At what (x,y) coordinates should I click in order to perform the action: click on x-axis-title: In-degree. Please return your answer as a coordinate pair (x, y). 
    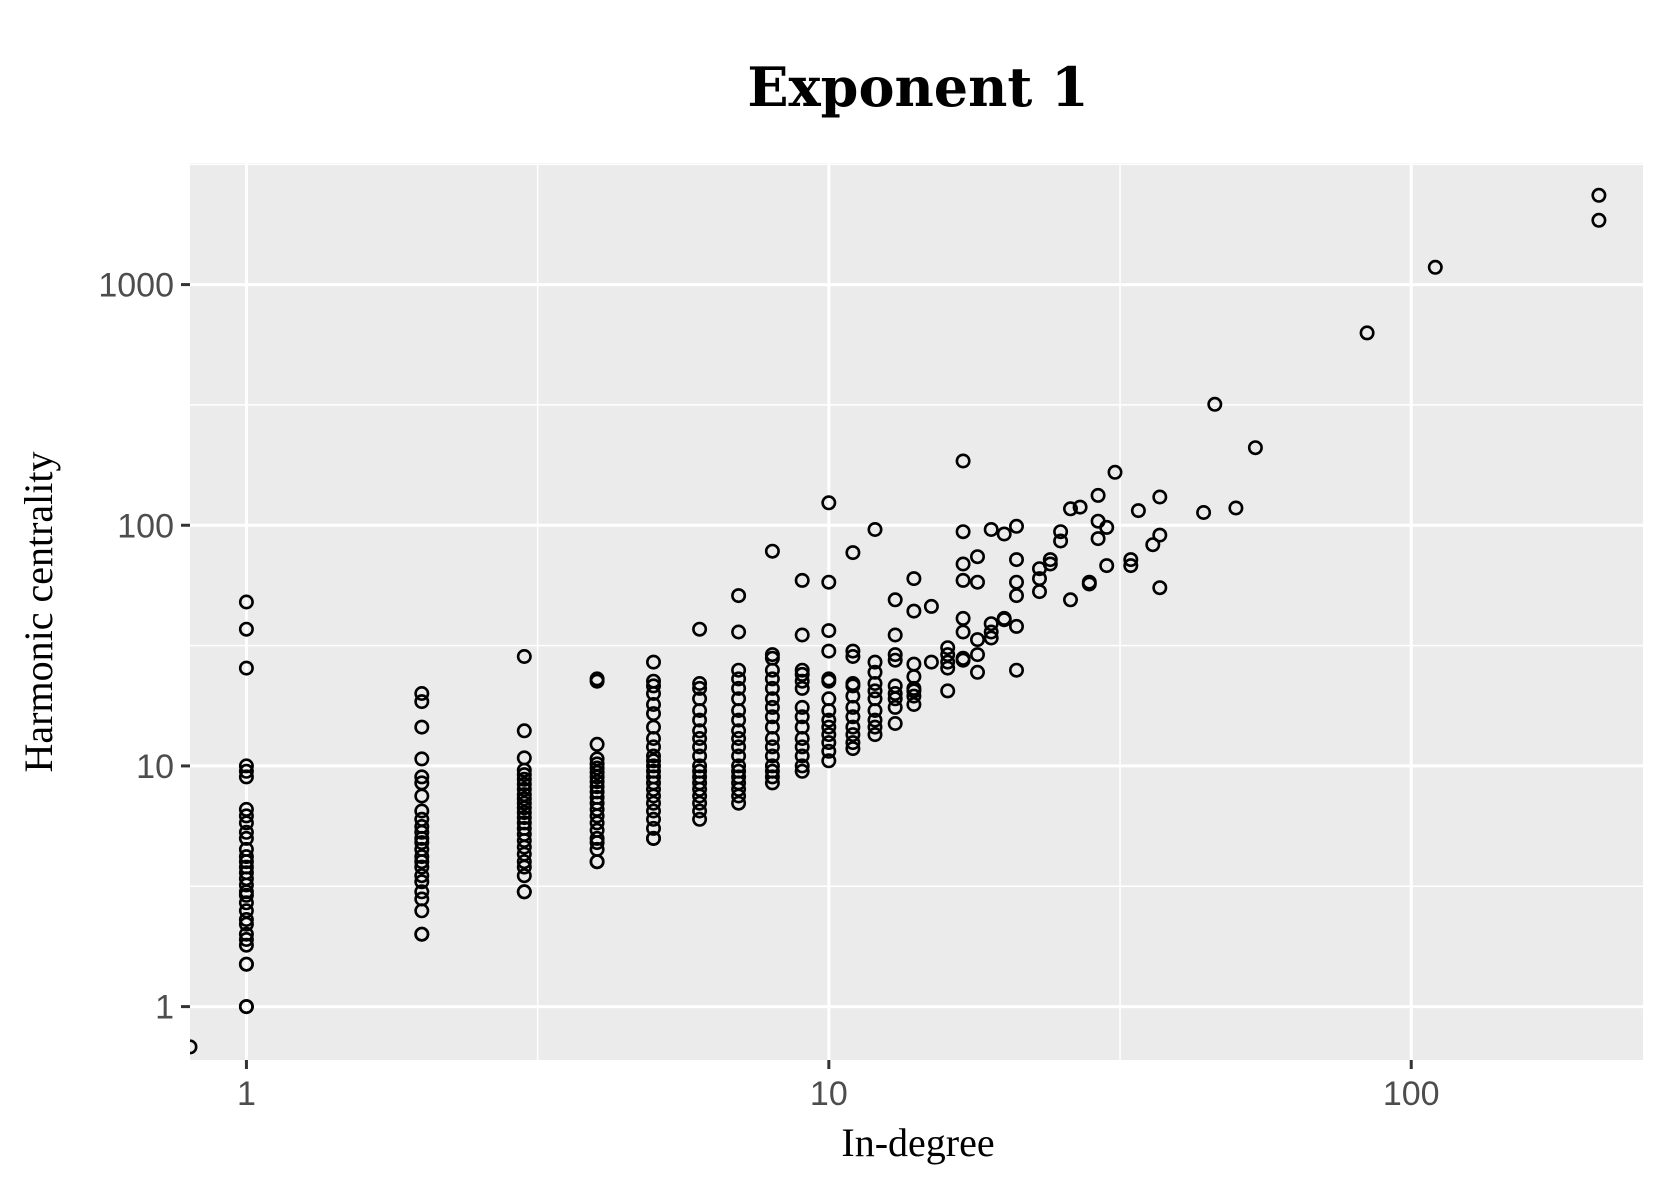
    Looking at the image, I should click on (917, 1142).